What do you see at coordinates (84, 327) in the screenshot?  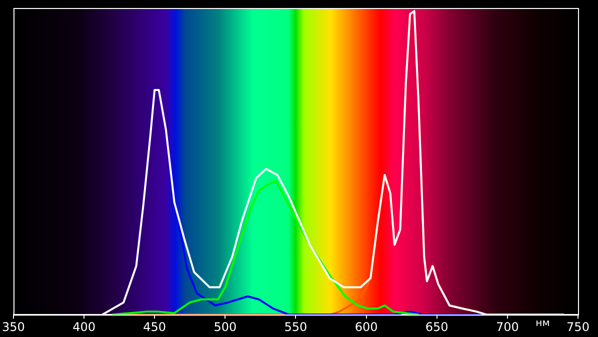 I see `x-tick-label: 400` at bounding box center [84, 327].